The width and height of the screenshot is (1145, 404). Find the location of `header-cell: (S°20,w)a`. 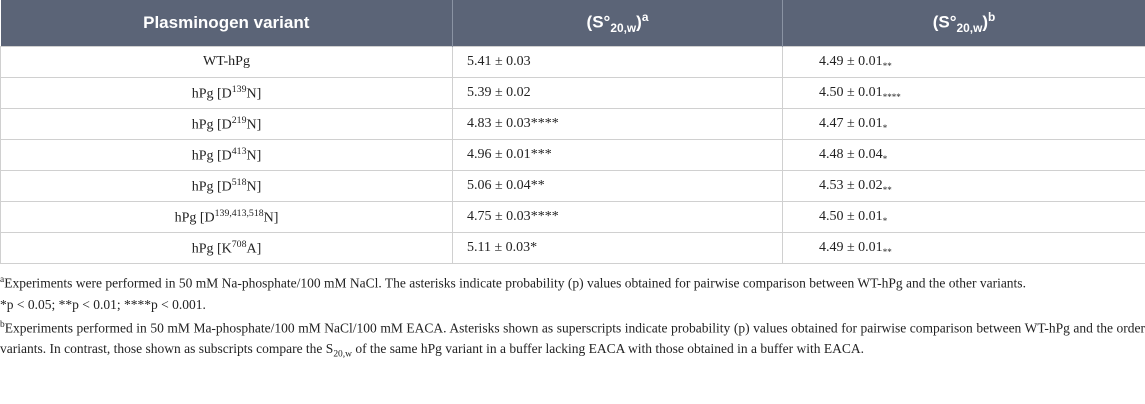

header-cell: (S°20,w)a is located at coordinates (617, 23).